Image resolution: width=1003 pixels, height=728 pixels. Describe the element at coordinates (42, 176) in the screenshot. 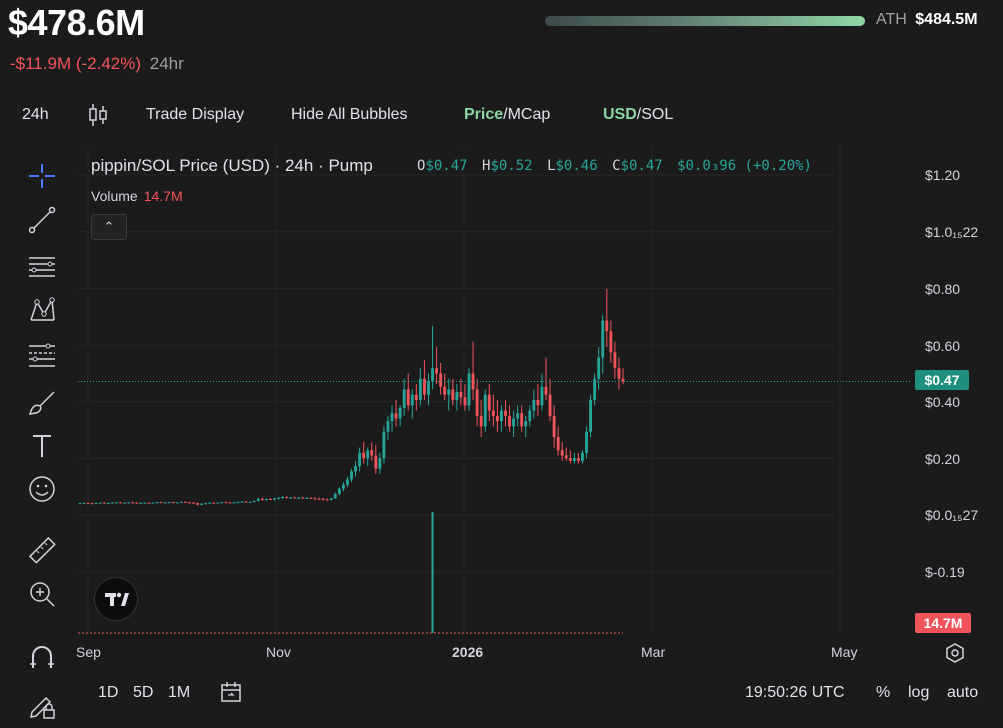

I see `crosshair-icon` at that location.